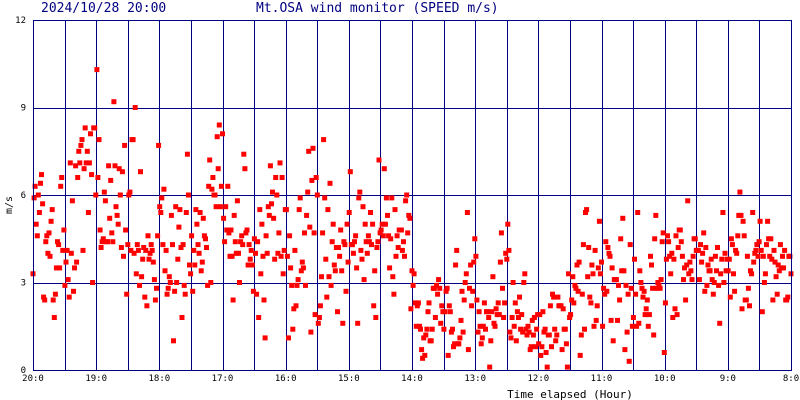 This screenshot has width=800, height=400. I want to click on x-tick-label: 14:0, so click(412, 379).